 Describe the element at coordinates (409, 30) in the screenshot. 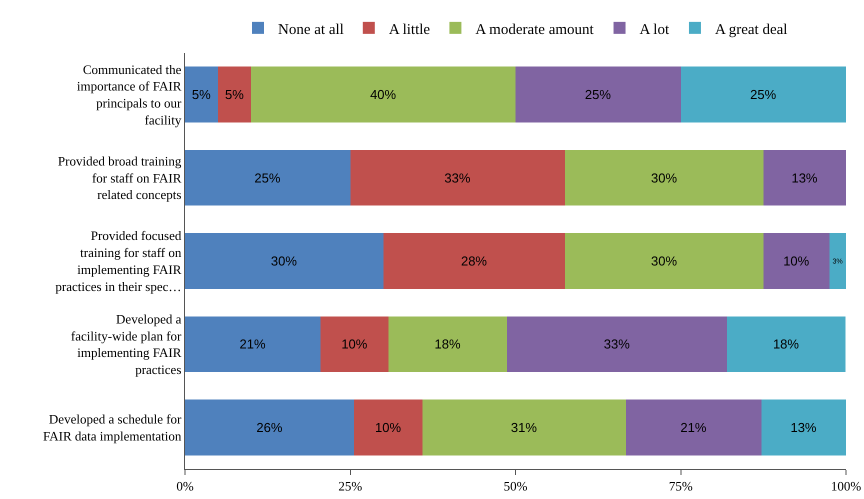

I see `legend-label: A little` at that location.